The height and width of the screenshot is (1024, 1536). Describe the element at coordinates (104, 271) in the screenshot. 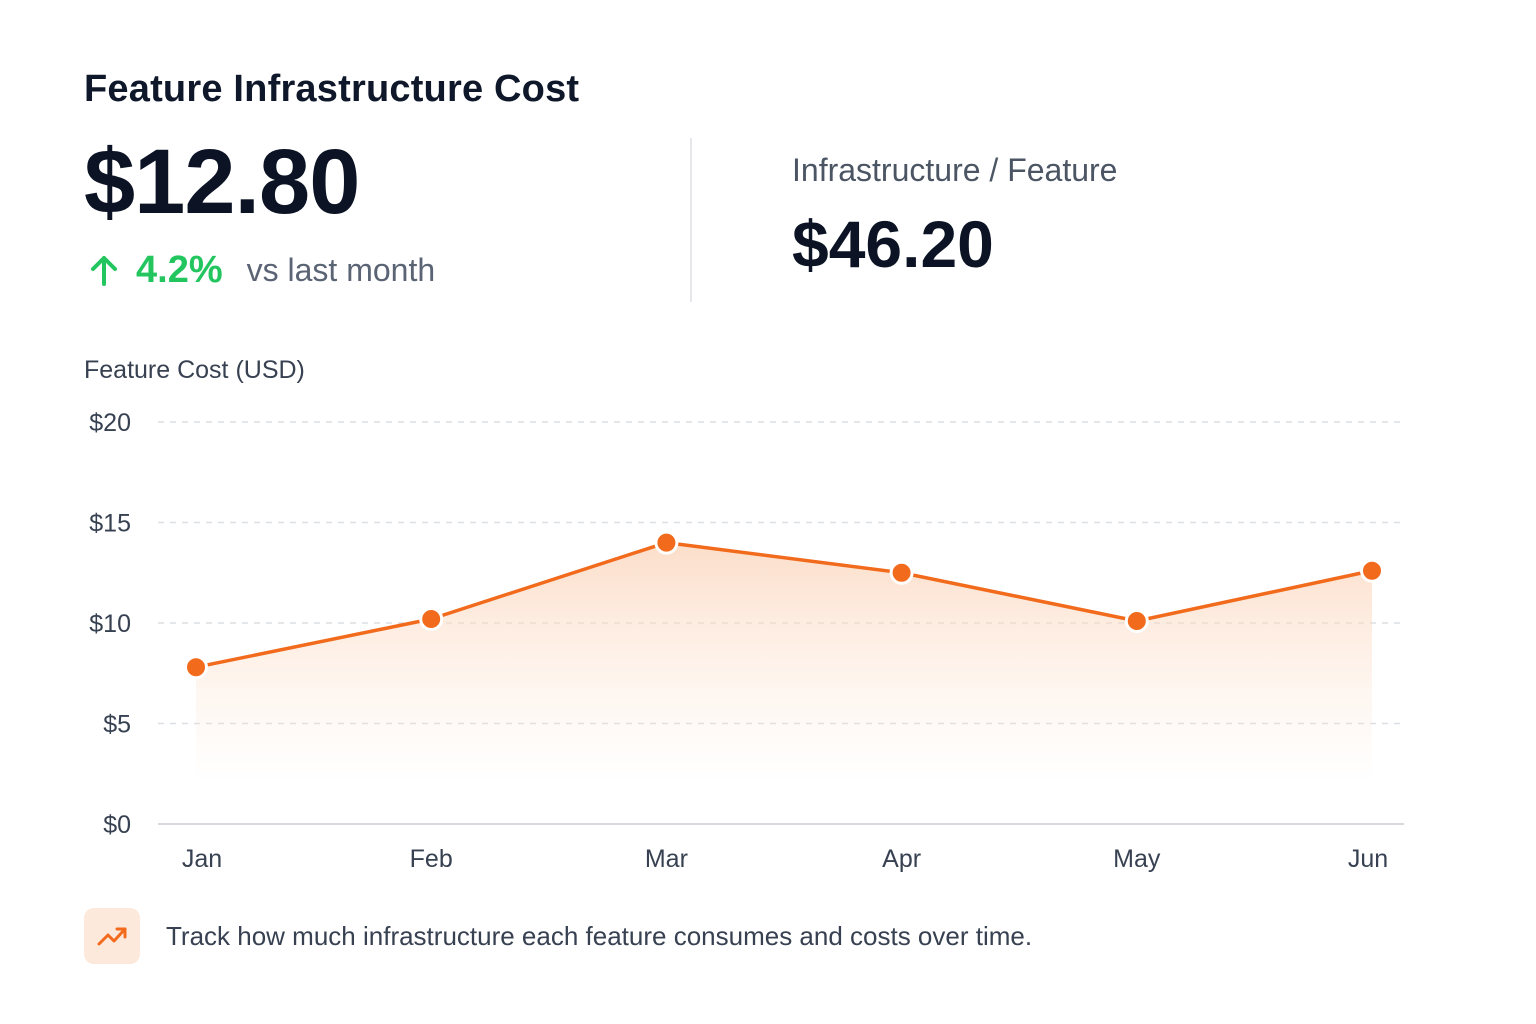

I see `arrow-up-icon` at that location.